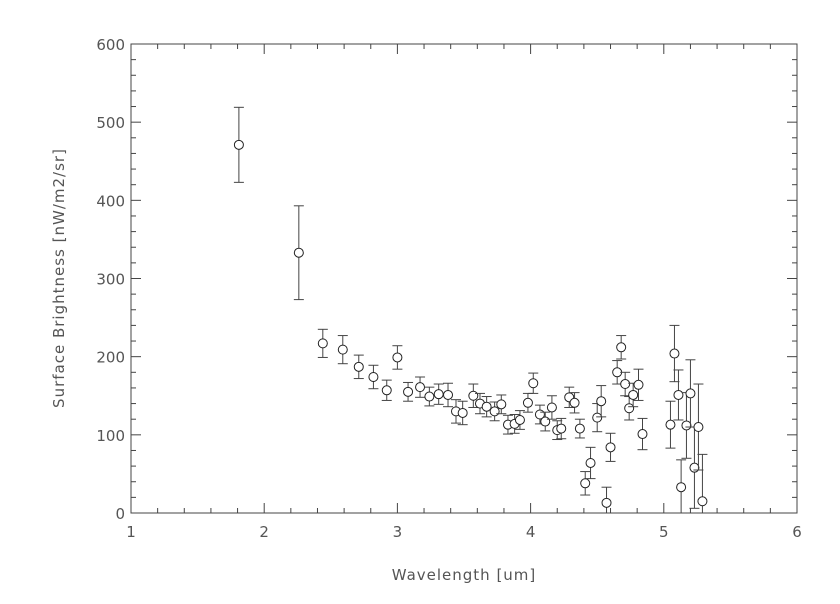  I want to click on y-tick-label: 500, so click(110, 123).